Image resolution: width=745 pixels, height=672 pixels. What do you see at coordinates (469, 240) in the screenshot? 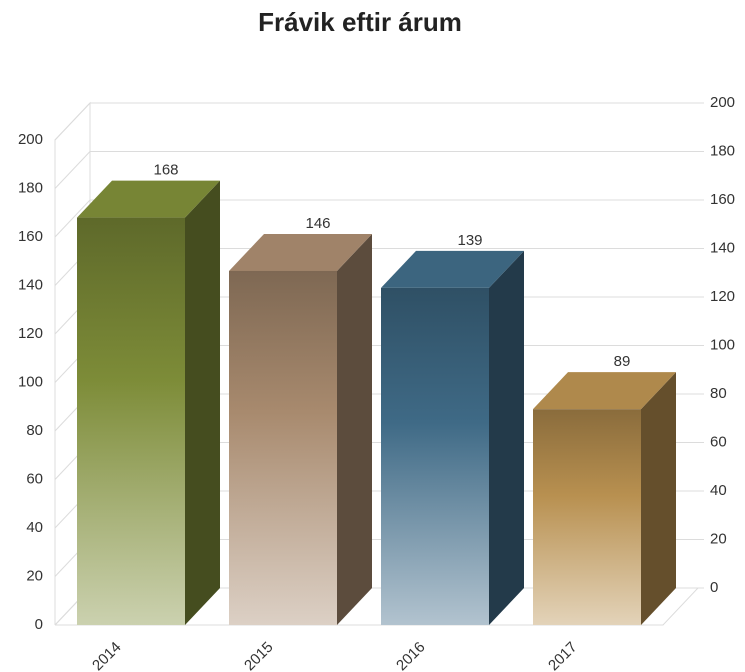
I see `data-label: 139` at bounding box center [469, 240].